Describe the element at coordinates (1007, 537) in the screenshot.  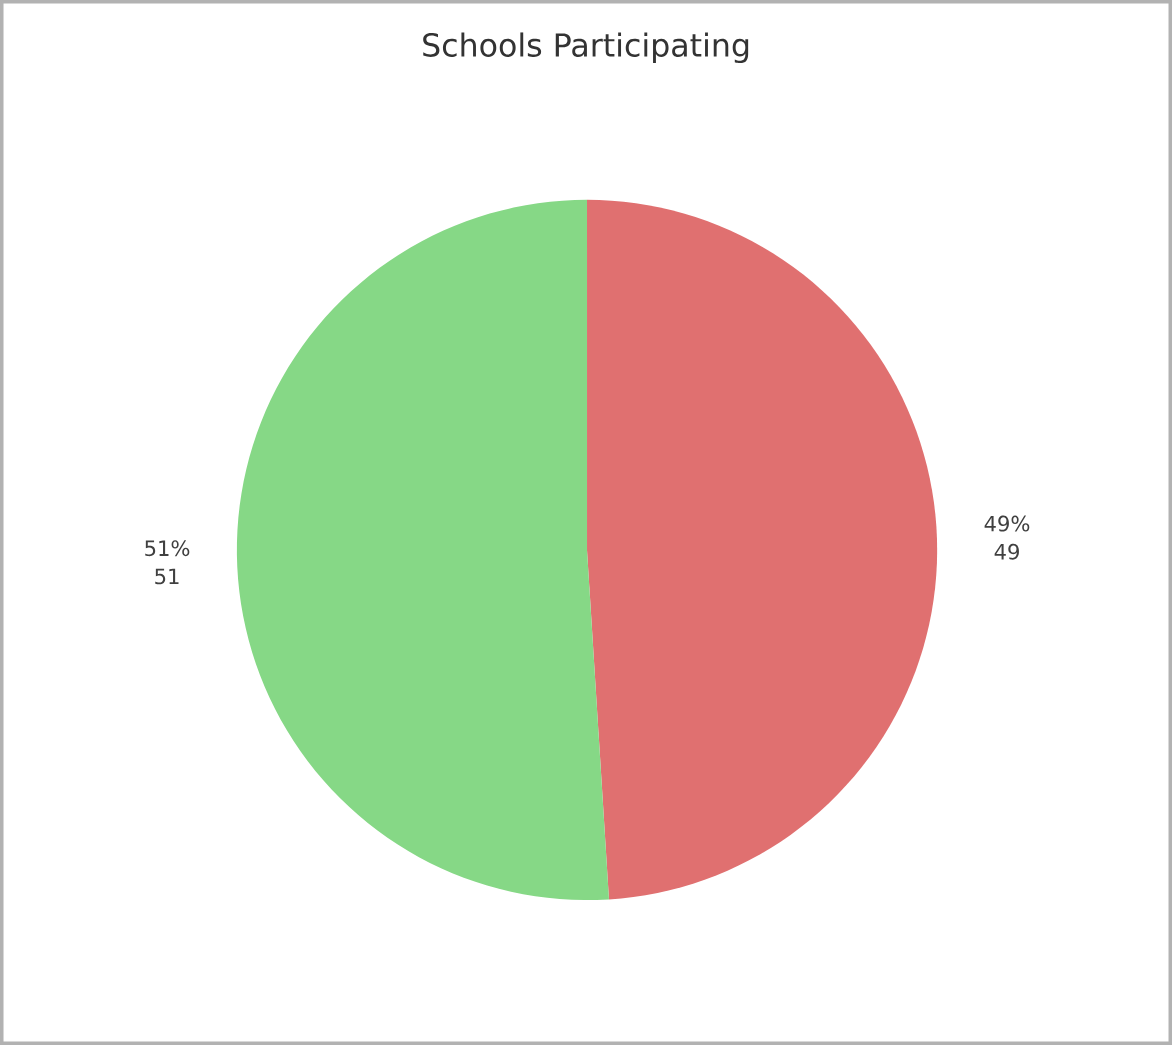
I see `data-label: 49% 49` at that location.